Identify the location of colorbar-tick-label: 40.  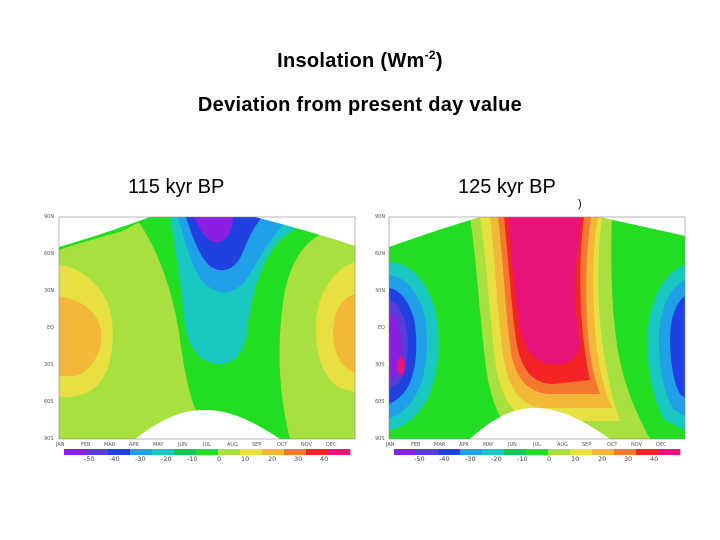
(324, 459).